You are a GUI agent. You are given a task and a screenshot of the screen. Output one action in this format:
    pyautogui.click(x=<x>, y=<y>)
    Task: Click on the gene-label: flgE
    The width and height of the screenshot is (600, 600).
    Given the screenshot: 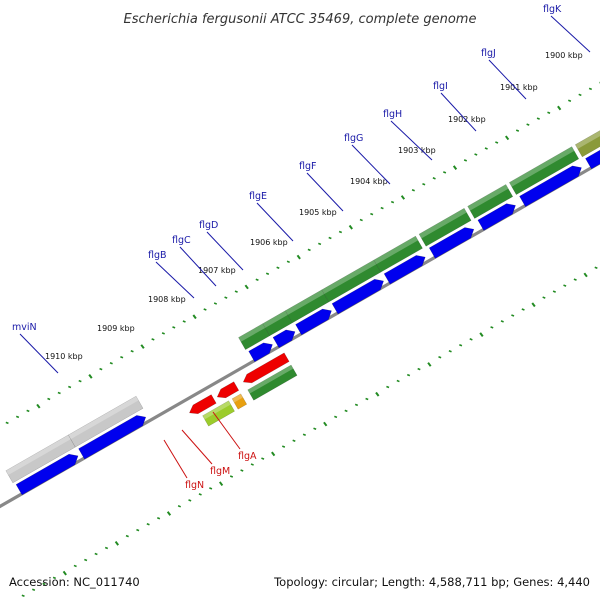 What is the action you would take?
    pyautogui.click(x=258, y=196)
    